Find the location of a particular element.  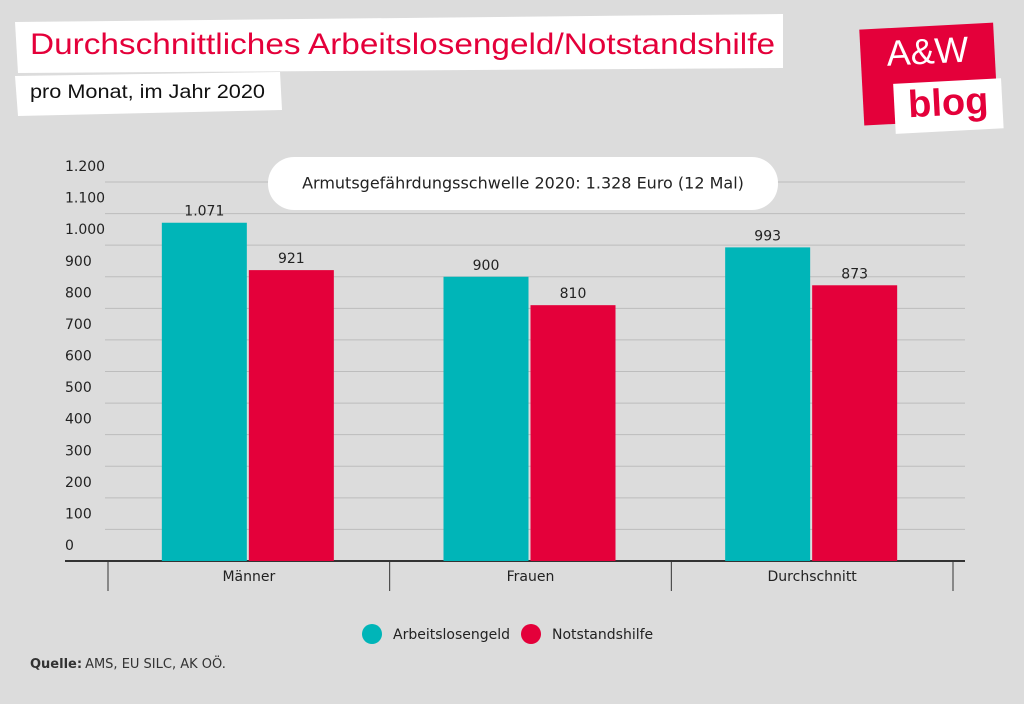

value-label: 873 is located at coordinates (854, 274).